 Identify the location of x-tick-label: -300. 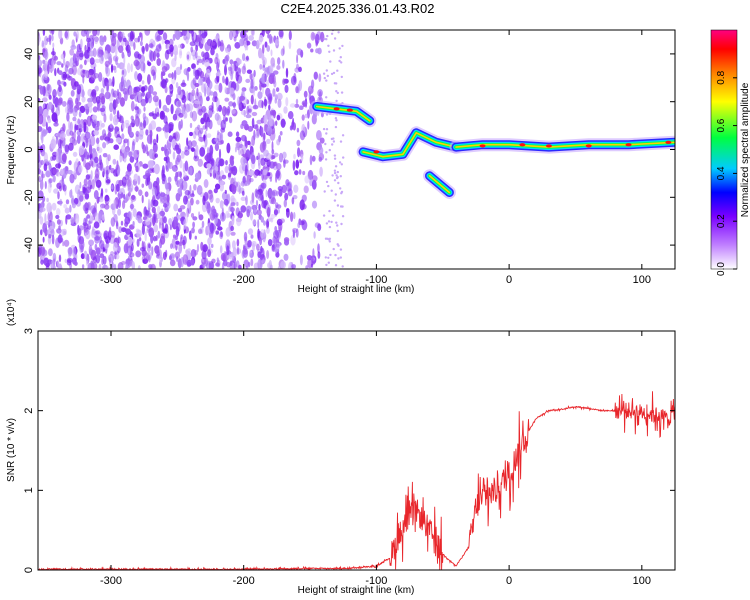
(111, 581).